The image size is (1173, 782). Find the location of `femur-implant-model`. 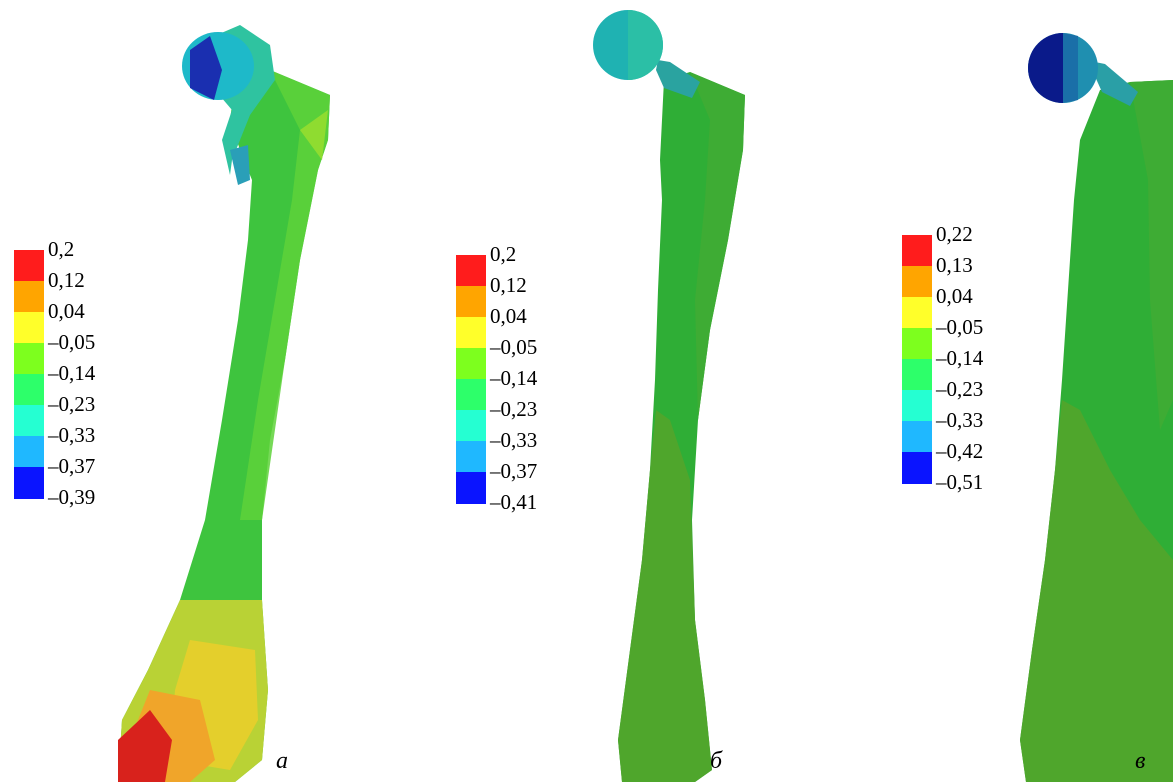

femur-implant-model is located at coordinates (669, 396).